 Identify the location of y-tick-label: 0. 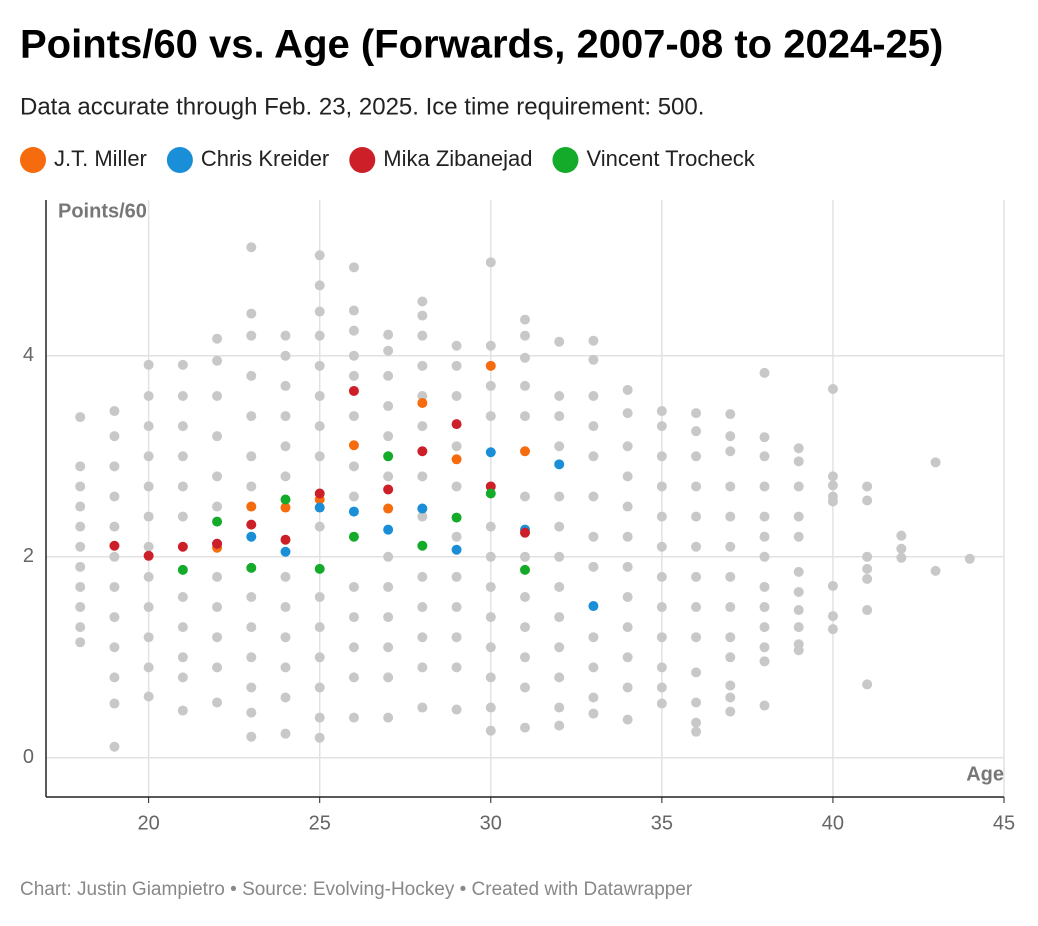
(28, 757).